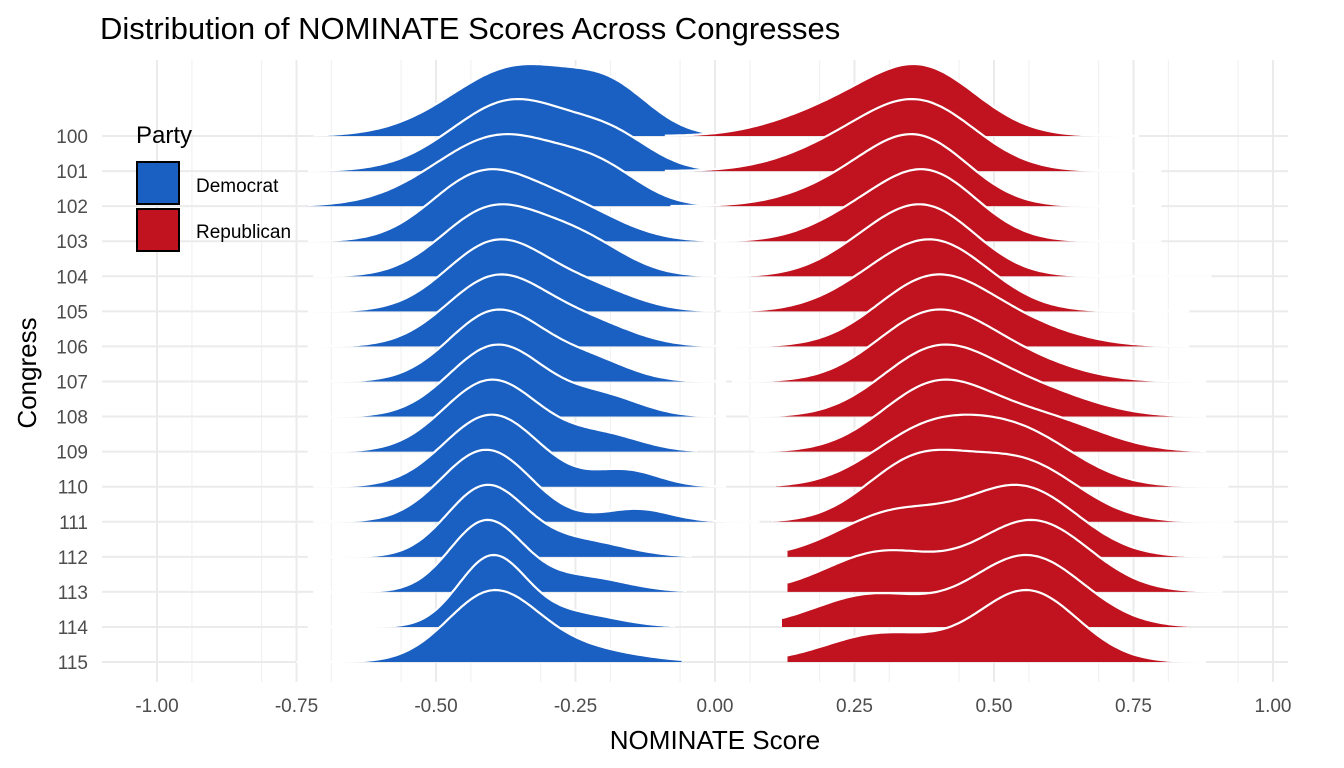 Image resolution: width=1344 pixels, height=768 pixels. Describe the element at coordinates (1133, 706) in the screenshot. I see `x-tick-label: 0.75` at that location.